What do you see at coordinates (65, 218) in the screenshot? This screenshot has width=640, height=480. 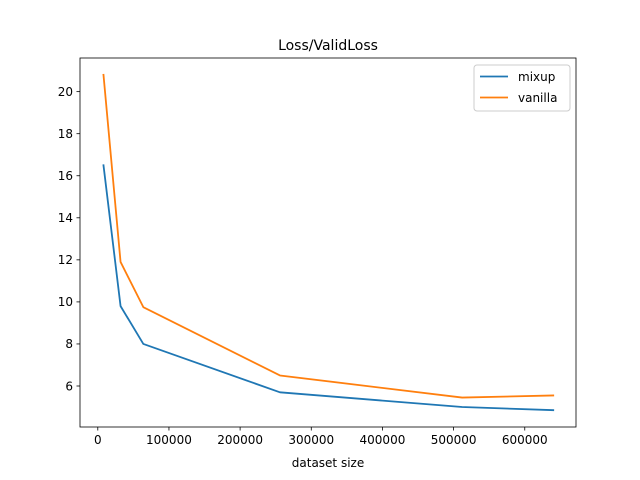 I see `y-tick-label: 14` at bounding box center [65, 218].